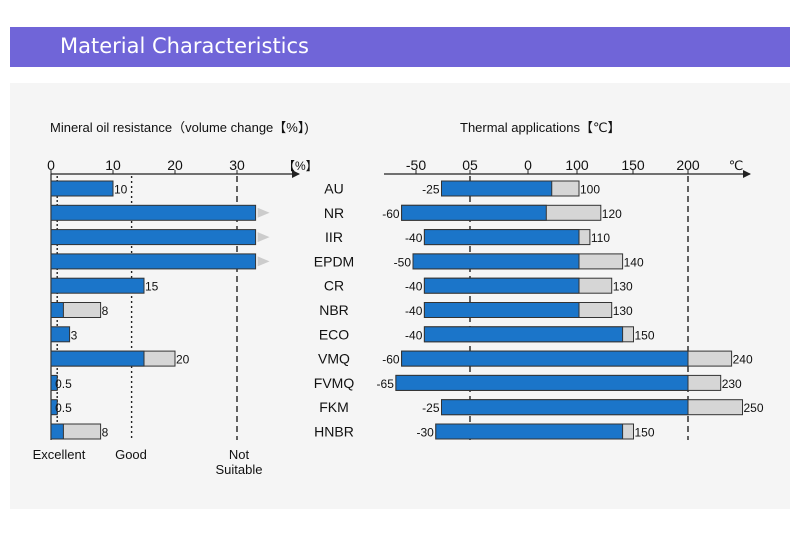  Describe the element at coordinates (688, 165) in the screenshot. I see `thermal-x-tick-label: 200` at that location.